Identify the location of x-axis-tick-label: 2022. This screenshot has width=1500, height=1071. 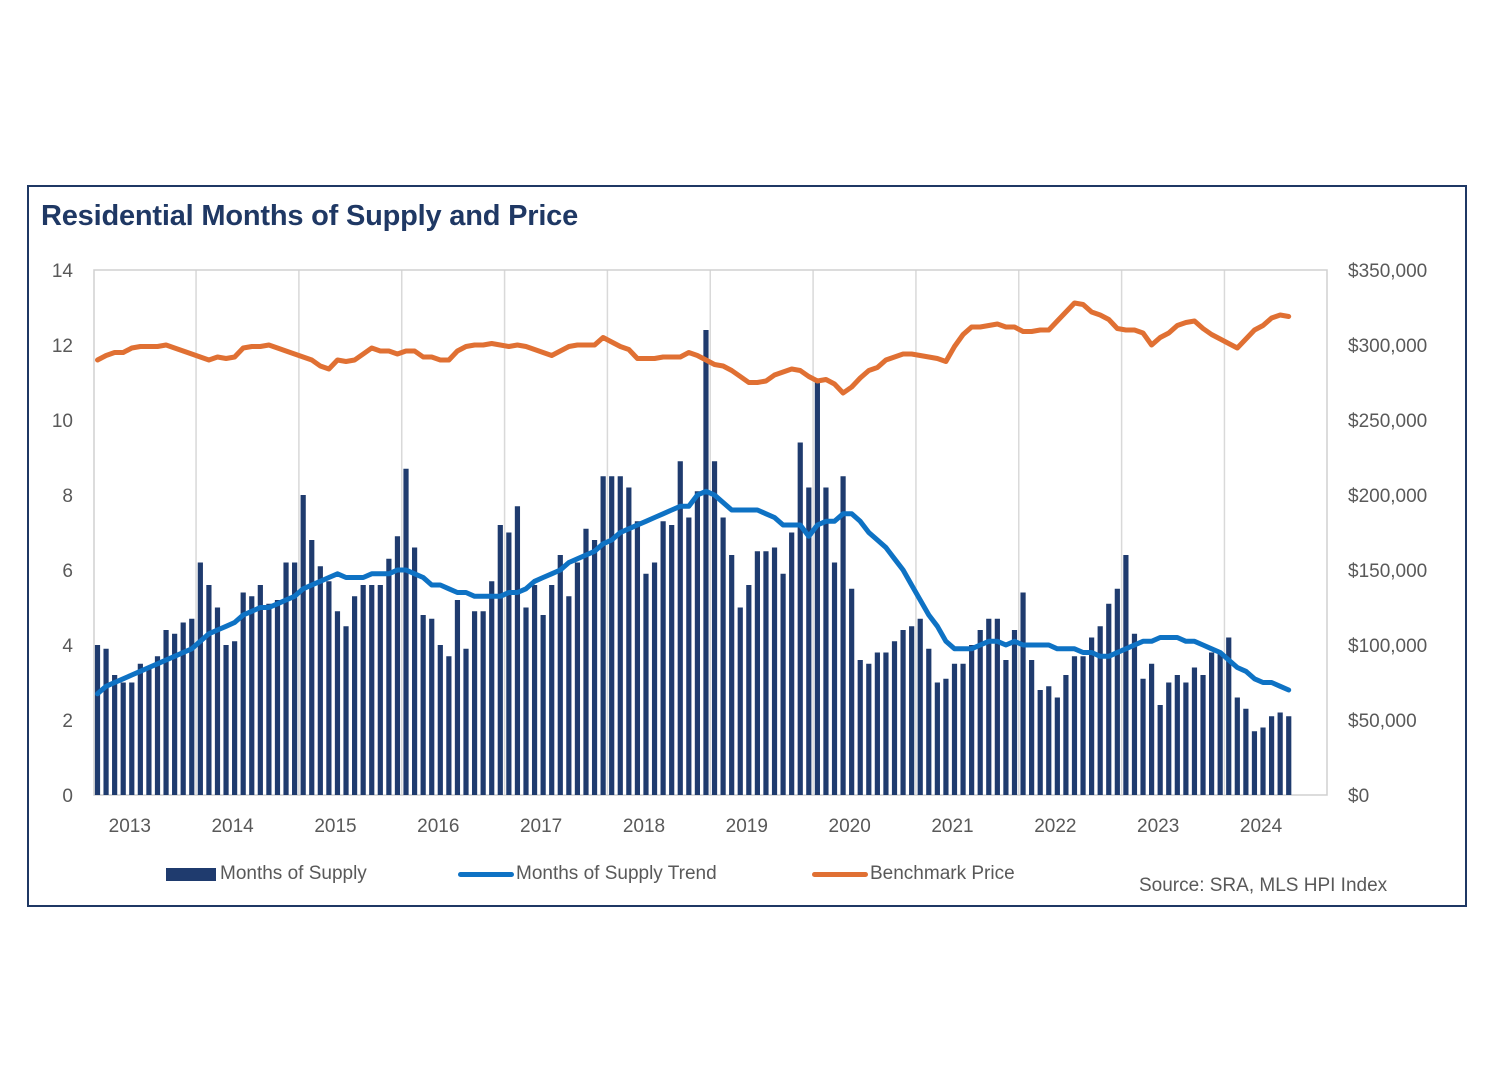
(1055, 826).